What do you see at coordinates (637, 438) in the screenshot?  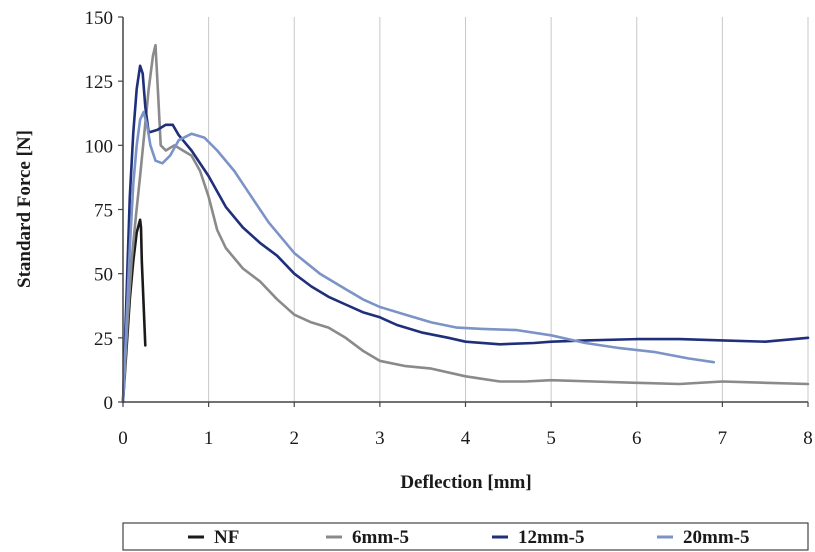 I see `x-tick-label-6: 6` at bounding box center [637, 438].